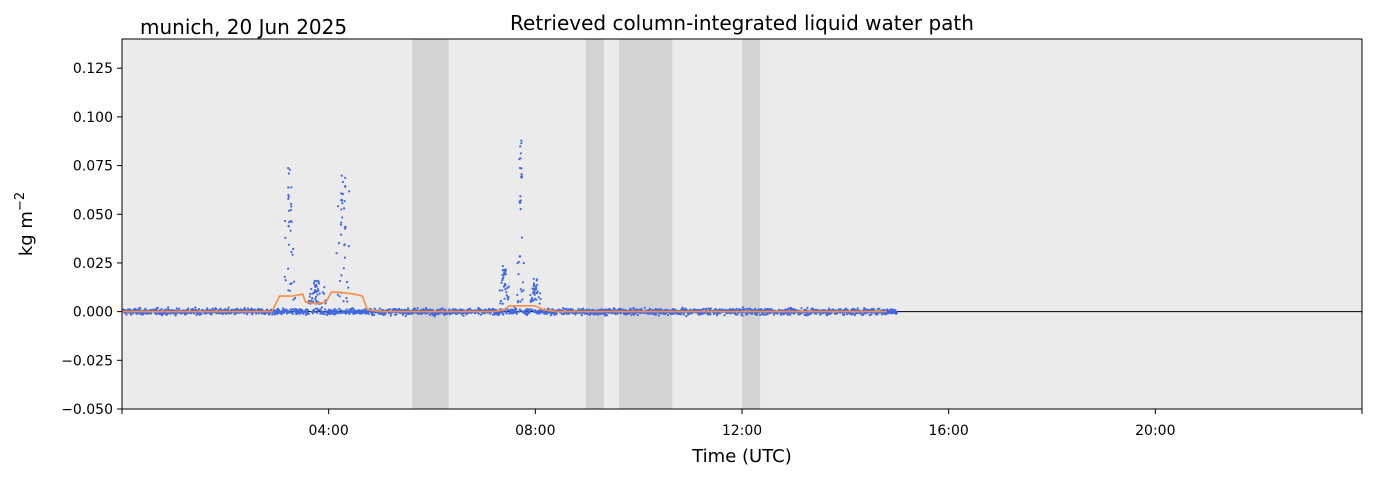 The width and height of the screenshot is (1374, 478). I want to click on y-axis-label-exponent: −2, so click(20, 201).